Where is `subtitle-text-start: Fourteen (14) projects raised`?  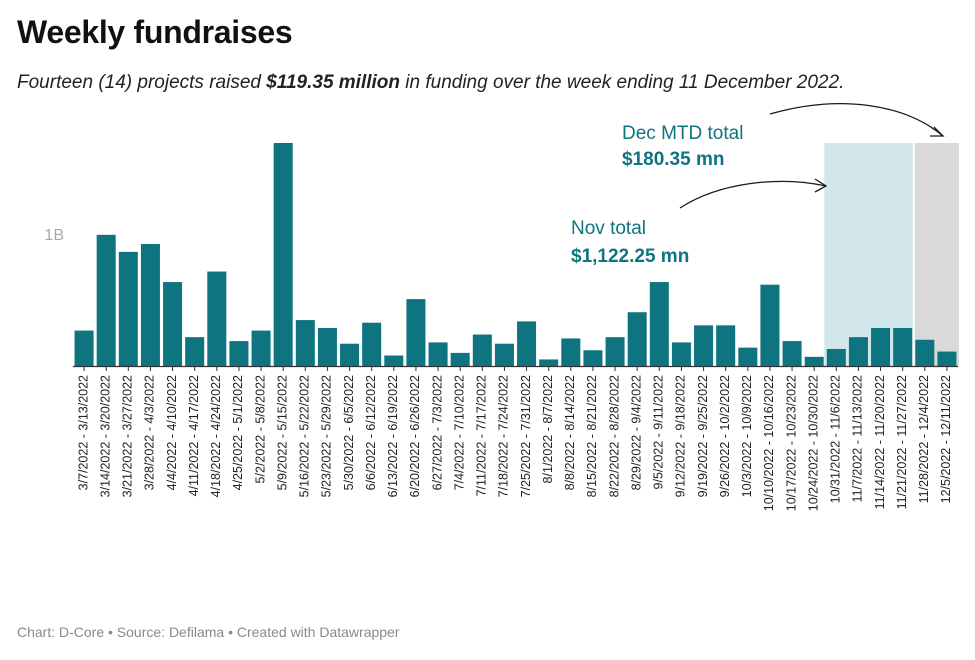 subtitle-text-start: Fourteen (14) projects raised is located at coordinates (142, 82).